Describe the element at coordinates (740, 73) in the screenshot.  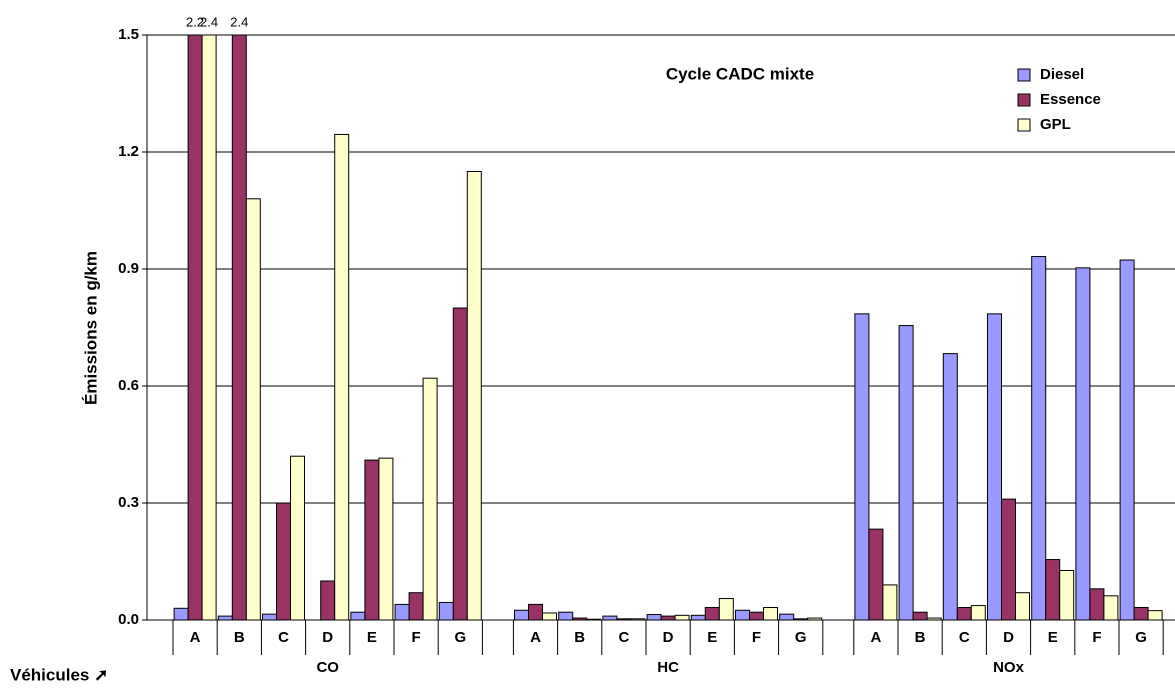
I see `chart-title: Cycle CADC mixte` at that location.